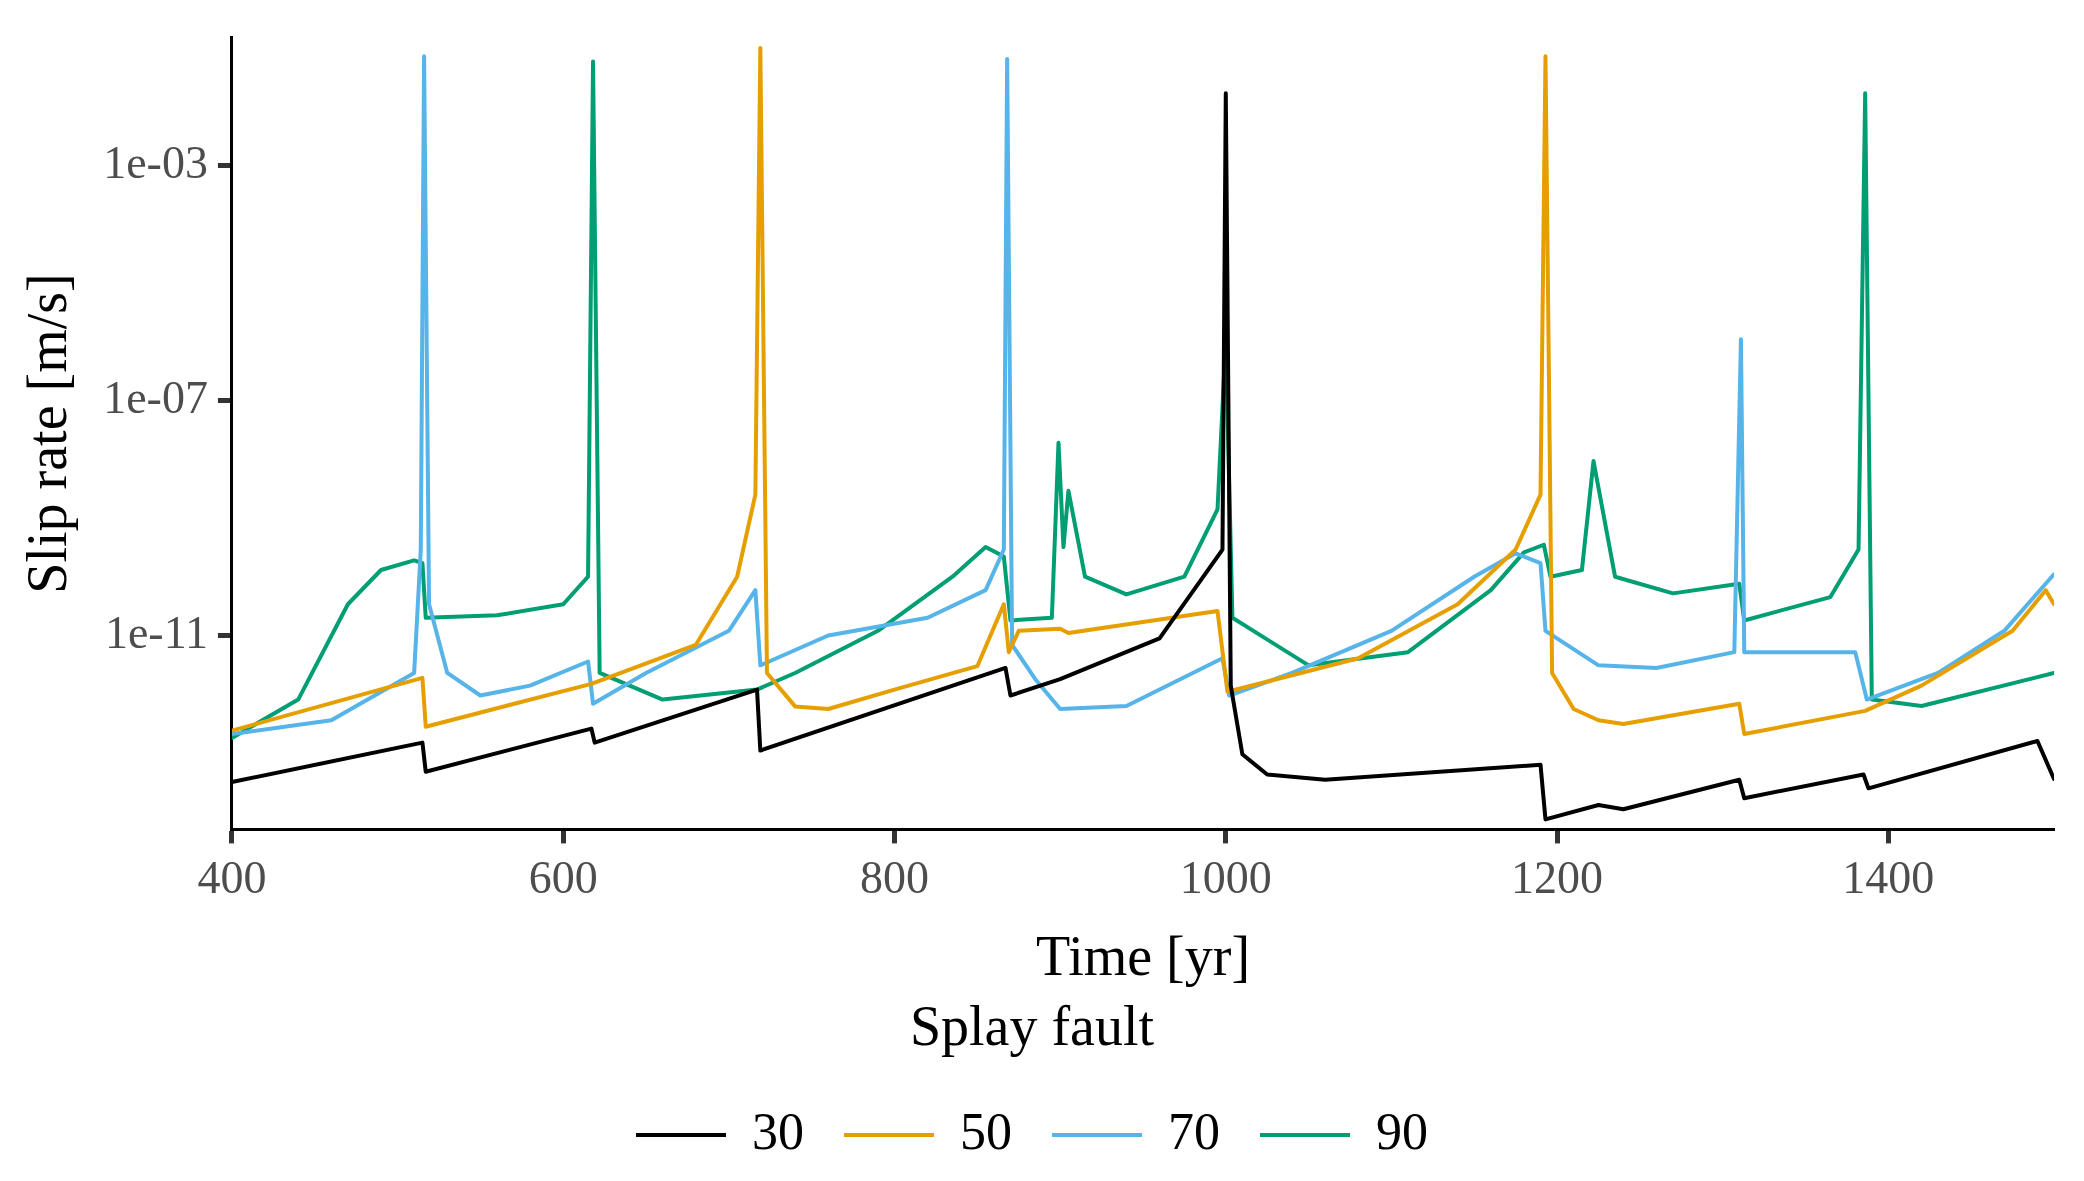  Describe the element at coordinates (1225, 878) in the screenshot. I see `x-tick-label: 1000` at that location.